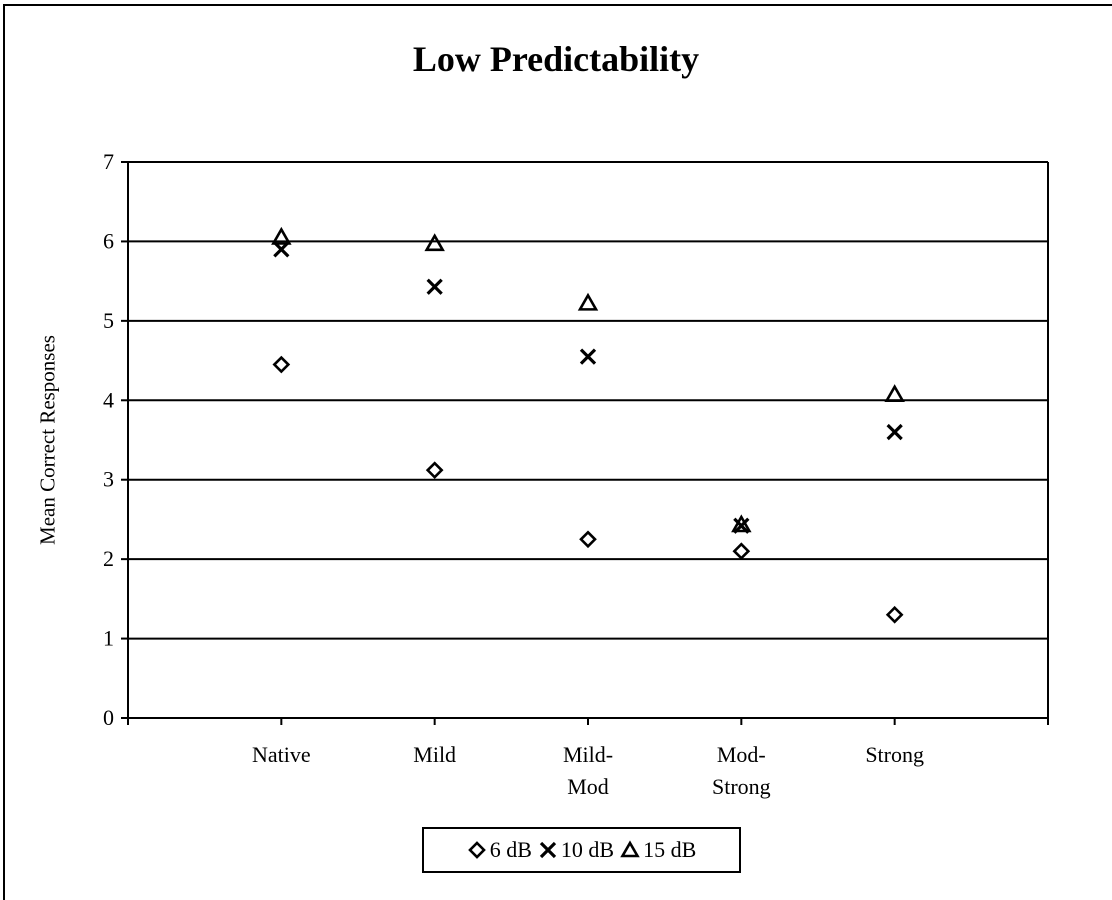  I want to click on legend: 6 dB 10 dB 15 dB, so click(581, 850).